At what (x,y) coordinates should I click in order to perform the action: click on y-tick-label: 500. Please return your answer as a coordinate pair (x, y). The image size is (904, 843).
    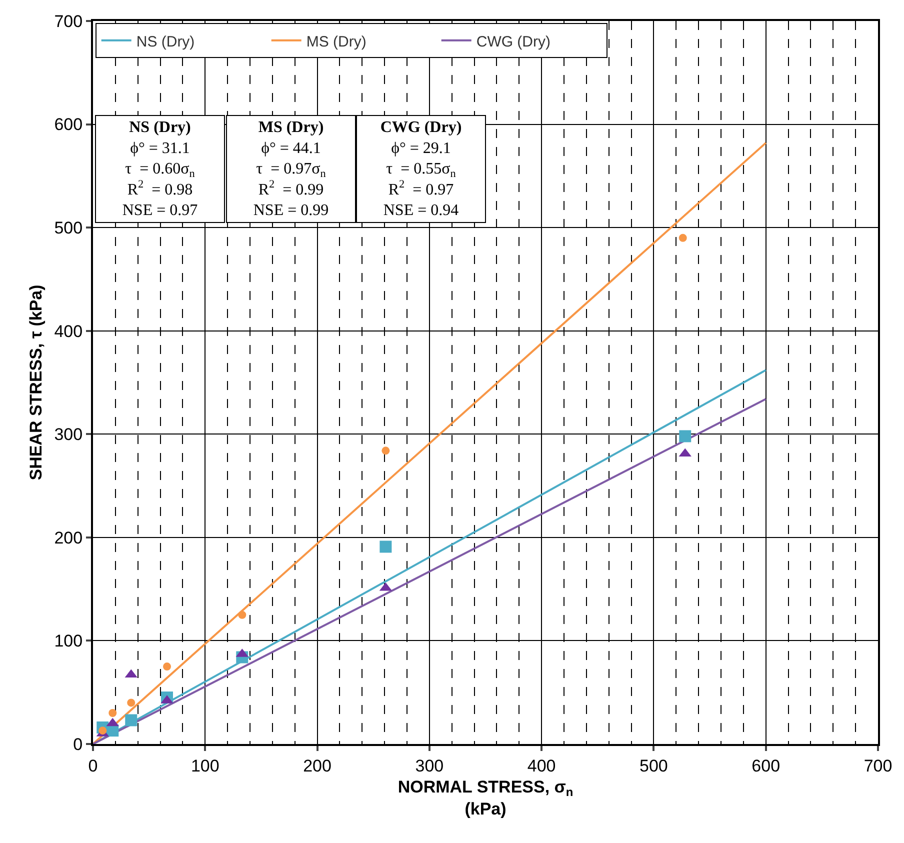
    Looking at the image, I should click on (68, 228).